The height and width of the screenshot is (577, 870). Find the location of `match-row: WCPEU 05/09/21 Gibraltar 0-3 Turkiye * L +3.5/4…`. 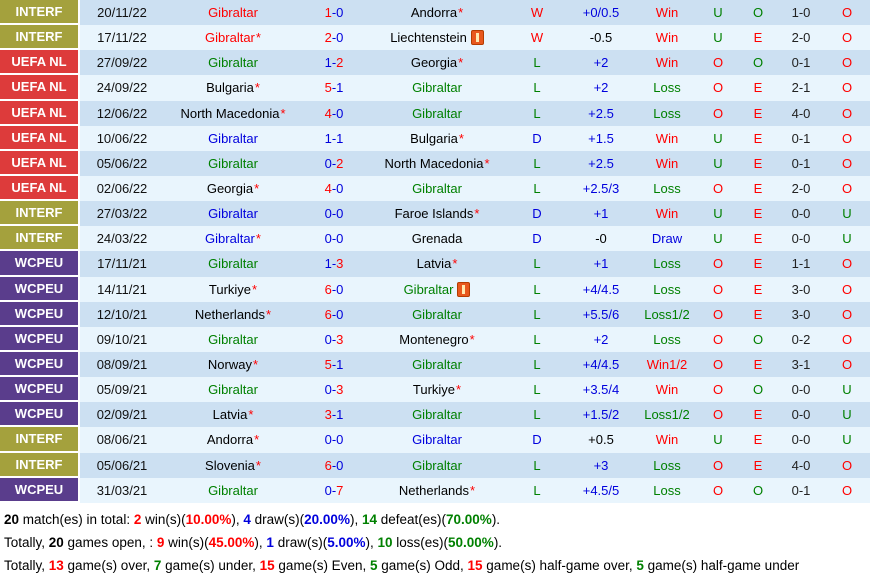

match-row: WCPEU 05/09/21 Gibraltar 0-3 Turkiye * L +3.5/4… is located at coordinates (435, 390).